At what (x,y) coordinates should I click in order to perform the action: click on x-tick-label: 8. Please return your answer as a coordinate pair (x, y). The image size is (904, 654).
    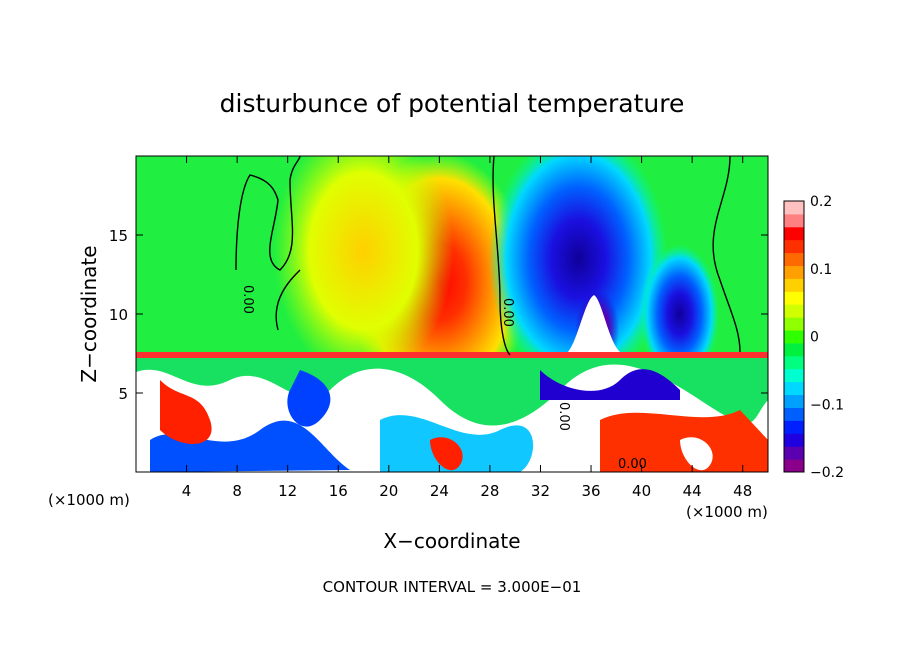
    Looking at the image, I should click on (237, 491).